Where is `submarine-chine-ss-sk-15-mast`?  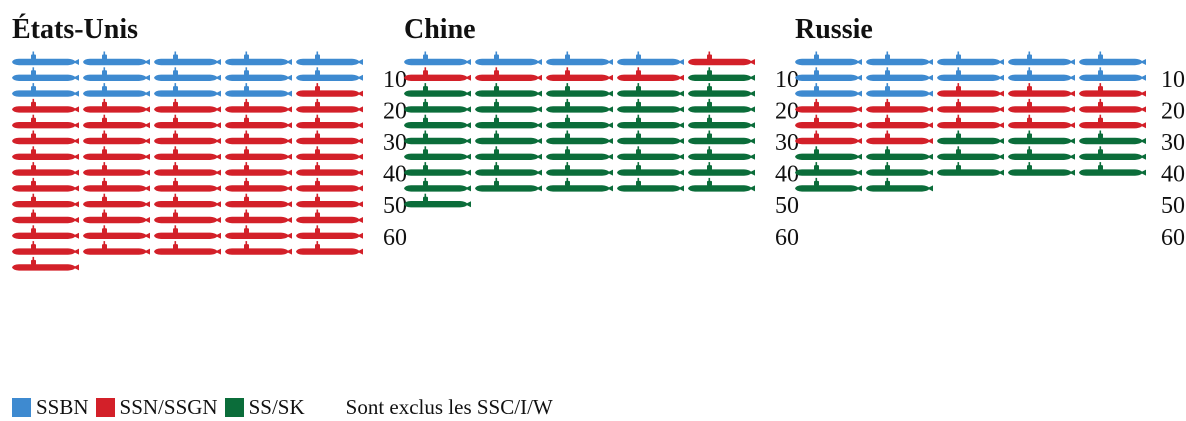
submarine-chine-ss-sk-15-mast is located at coordinates (638, 116).